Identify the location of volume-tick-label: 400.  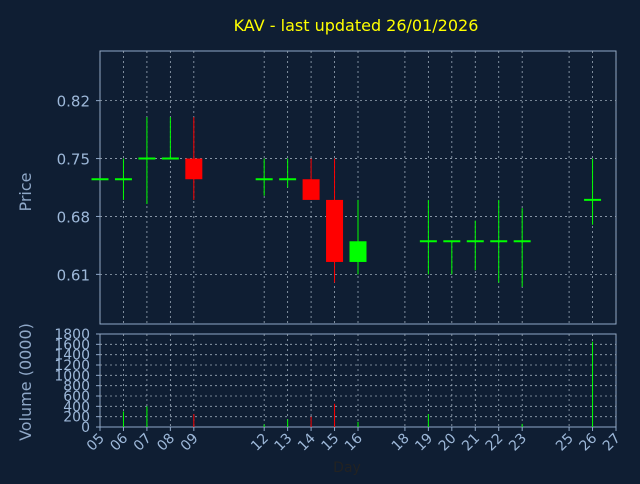
(76, 407).